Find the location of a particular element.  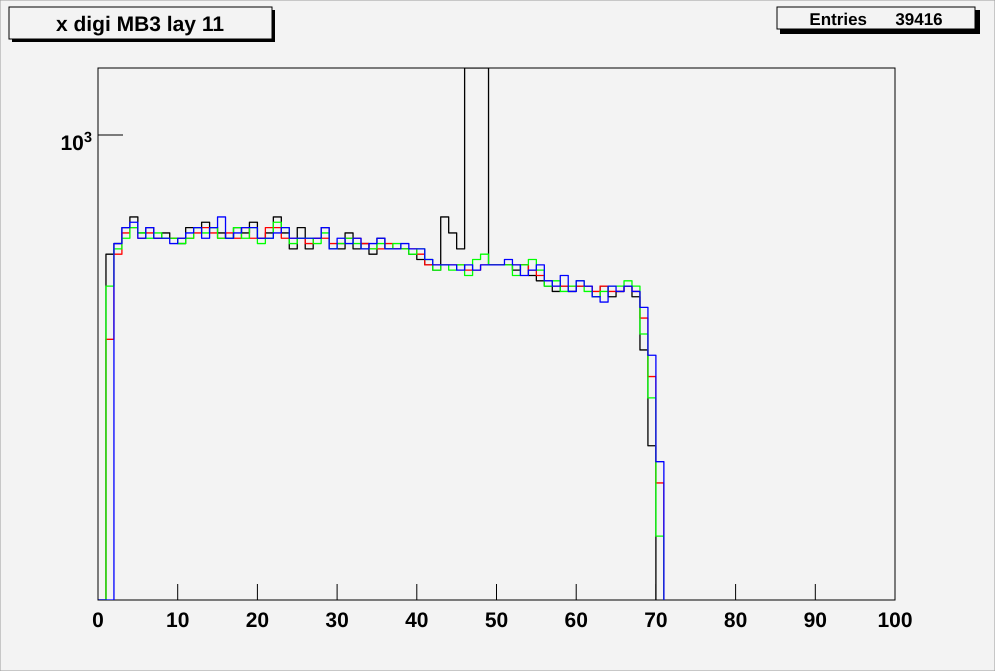

x-tick-label: 60 is located at coordinates (576, 620).